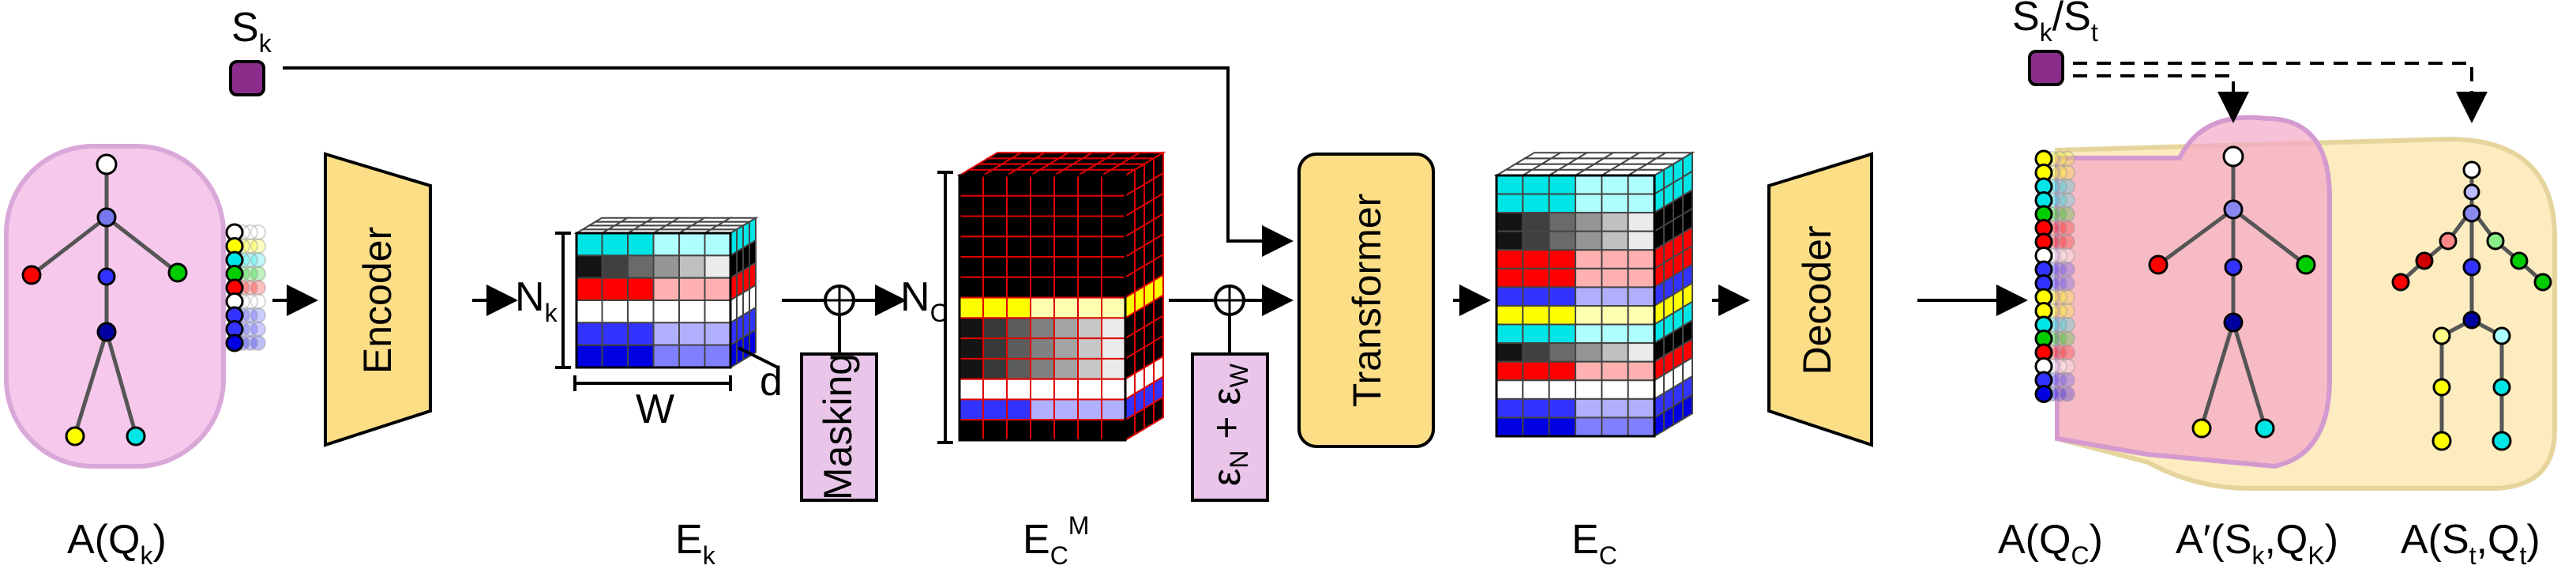  I want to click on output-token-column, so click(2054, 276).